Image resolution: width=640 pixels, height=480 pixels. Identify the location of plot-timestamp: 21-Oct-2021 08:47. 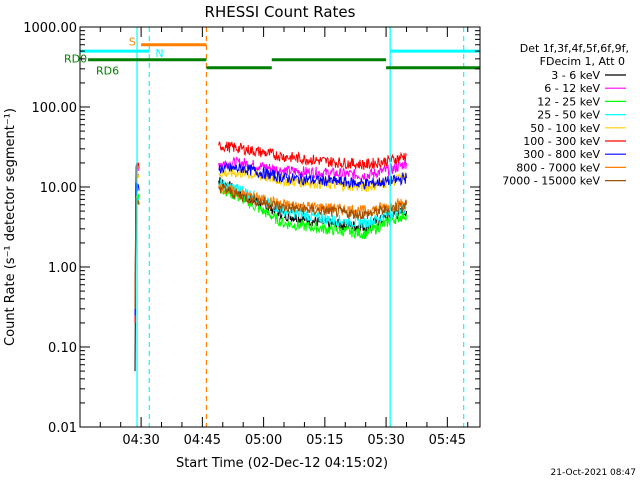
(593, 473).